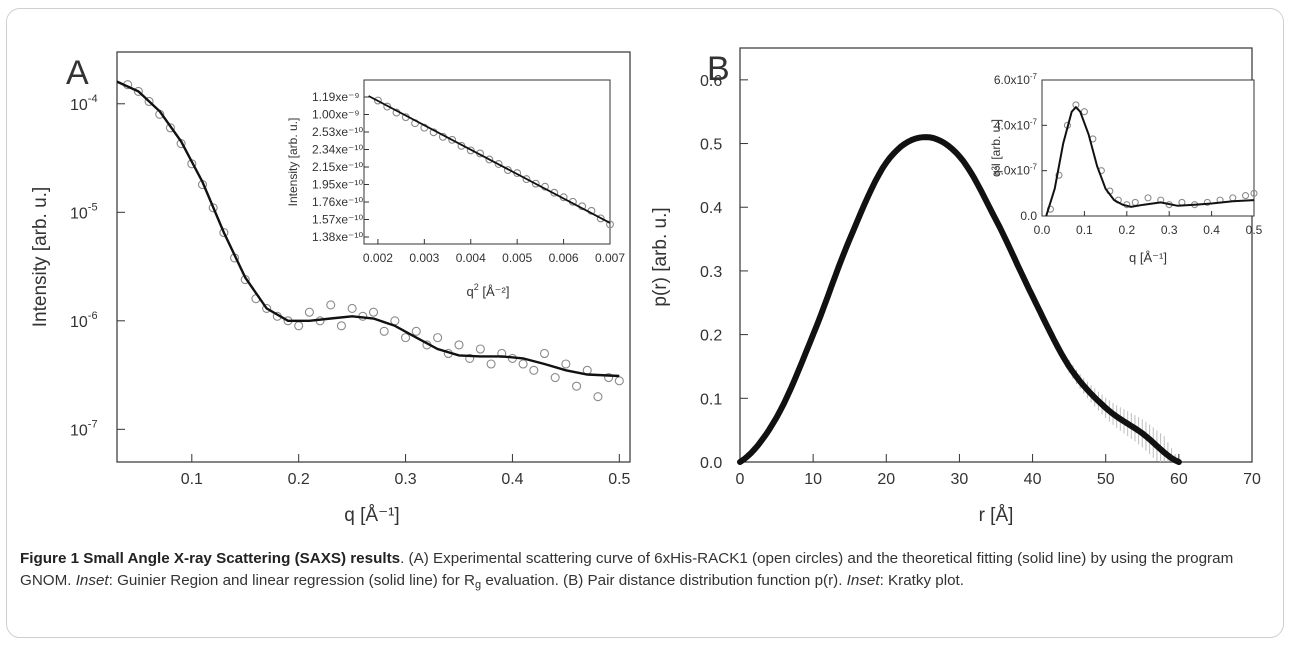  What do you see at coordinates (192, 479) in the screenshot?
I see `panel-a-xtick: 0.1` at bounding box center [192, 479].